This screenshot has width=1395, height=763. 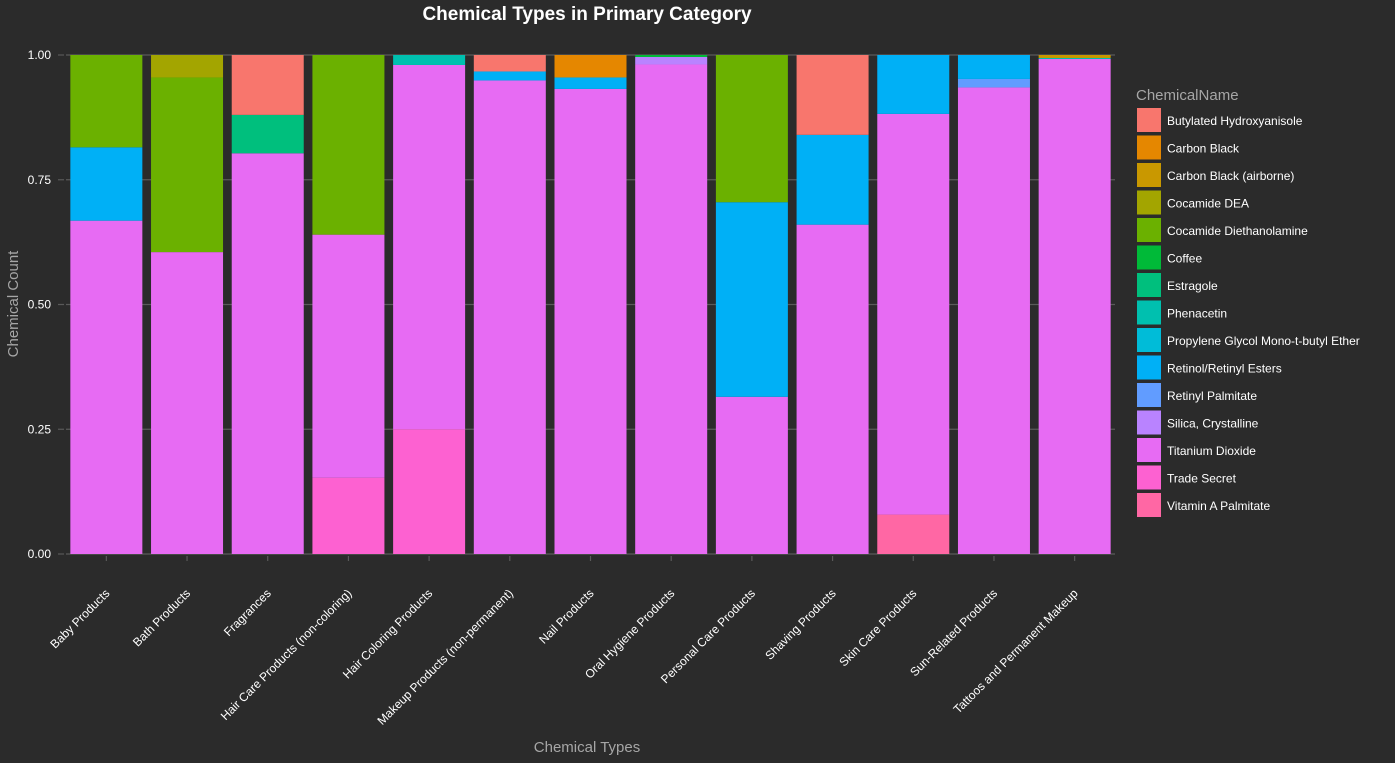 I want to click on legend-label: Silica, Crystalline, so click(x=1213, y=424).